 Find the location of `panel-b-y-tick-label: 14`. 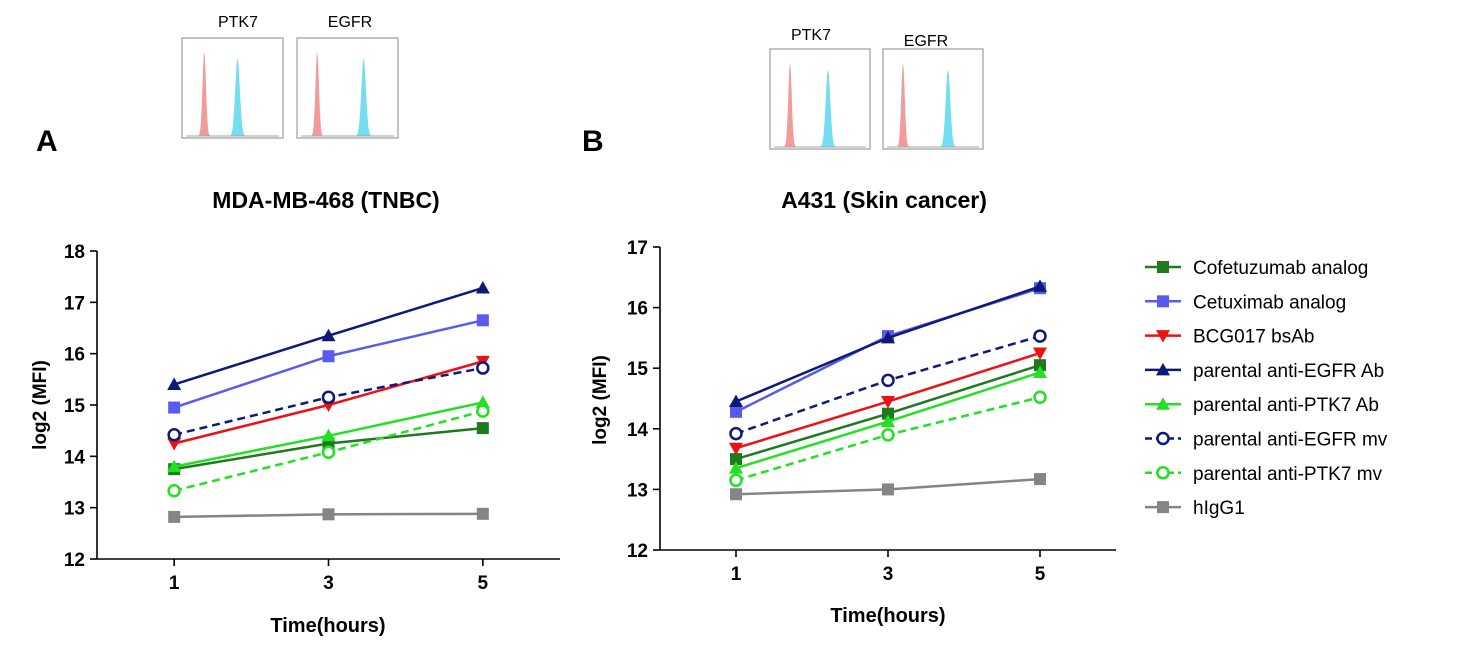

panel-b-y-tick-label: 14 is located at coordinates (638, 430).